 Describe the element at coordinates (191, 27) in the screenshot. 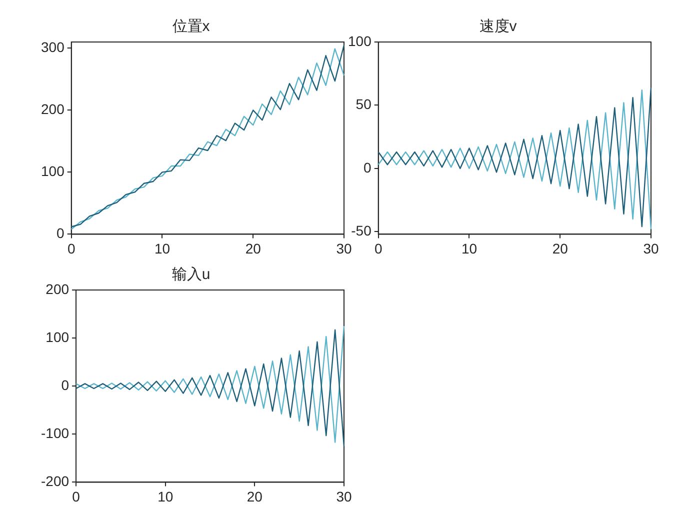

I see `chart-title: 位置x` at that location.